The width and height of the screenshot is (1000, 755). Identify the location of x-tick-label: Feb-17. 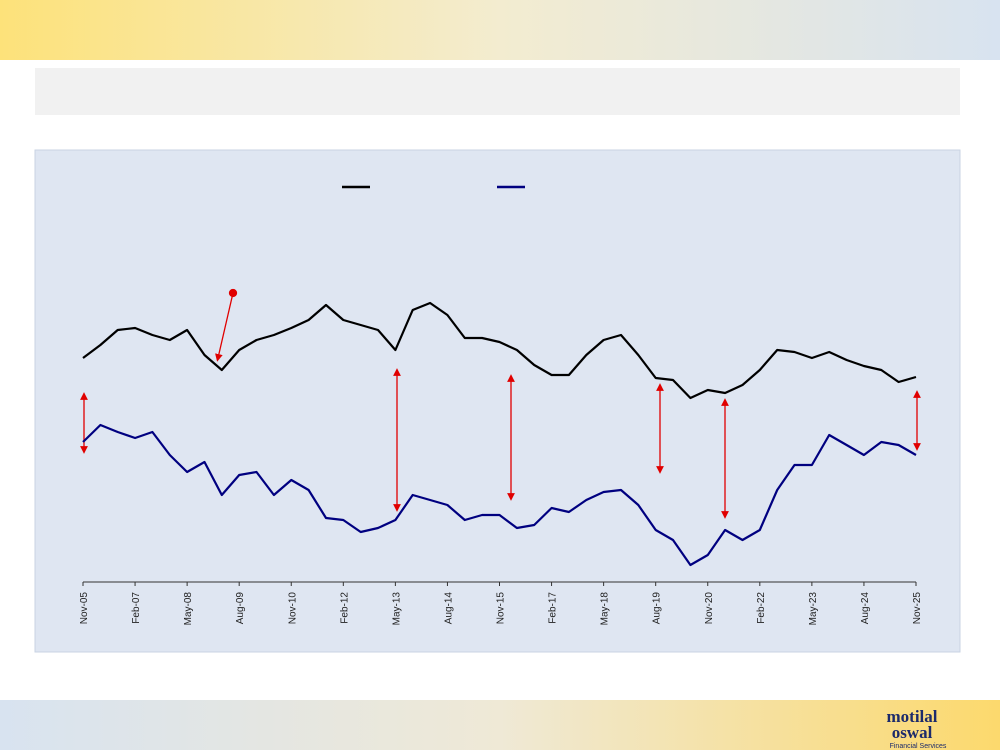
(553, 608).